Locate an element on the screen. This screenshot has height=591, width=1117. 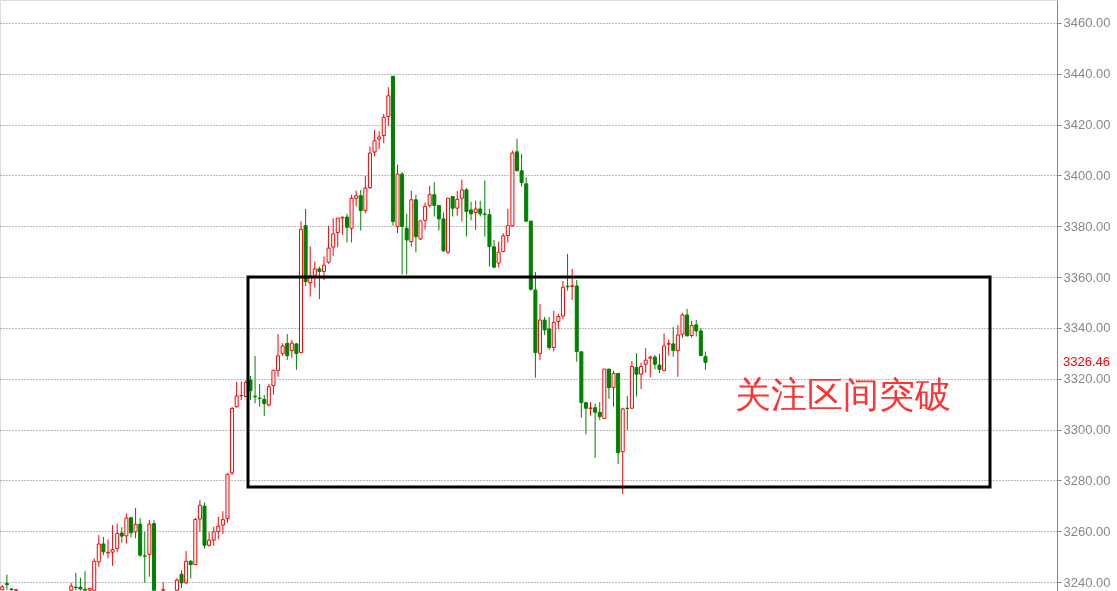
y-tick-label: 3460.00 is located at coordinates (1087, 23).